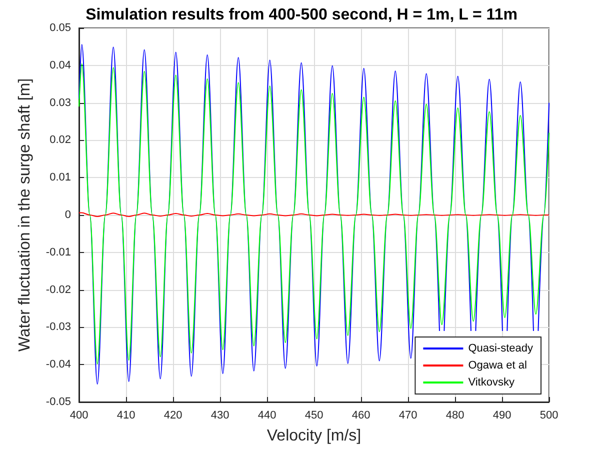 Image resolution: width=603 pixels, height=454 pixels. Describe the element at coordinates (58, 290) in the screenshot. I see `y-tick-label: -0.02` at that location.